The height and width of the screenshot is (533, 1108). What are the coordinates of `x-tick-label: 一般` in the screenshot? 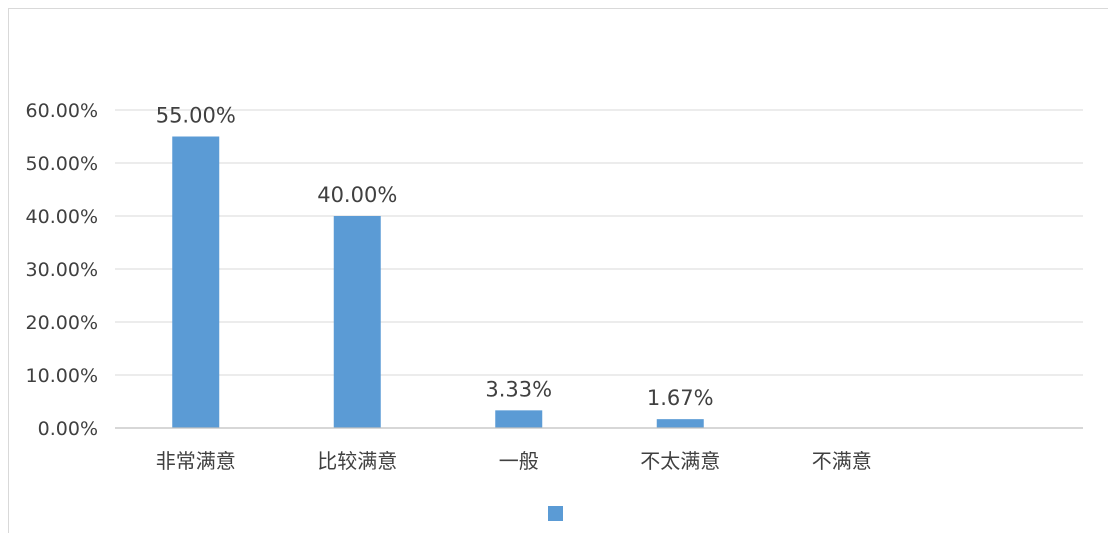 It's located at (519, 461).